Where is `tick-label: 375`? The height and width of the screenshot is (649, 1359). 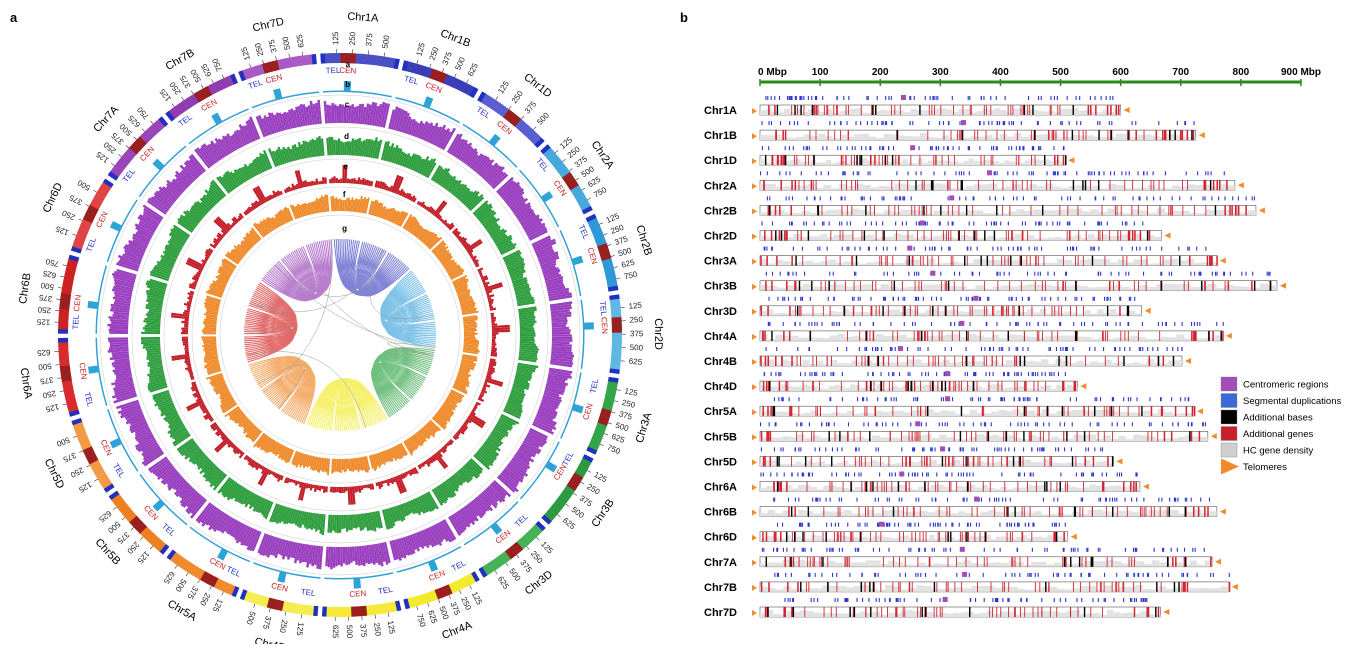
tick-label: 375 is located at coordinates (267, 623).